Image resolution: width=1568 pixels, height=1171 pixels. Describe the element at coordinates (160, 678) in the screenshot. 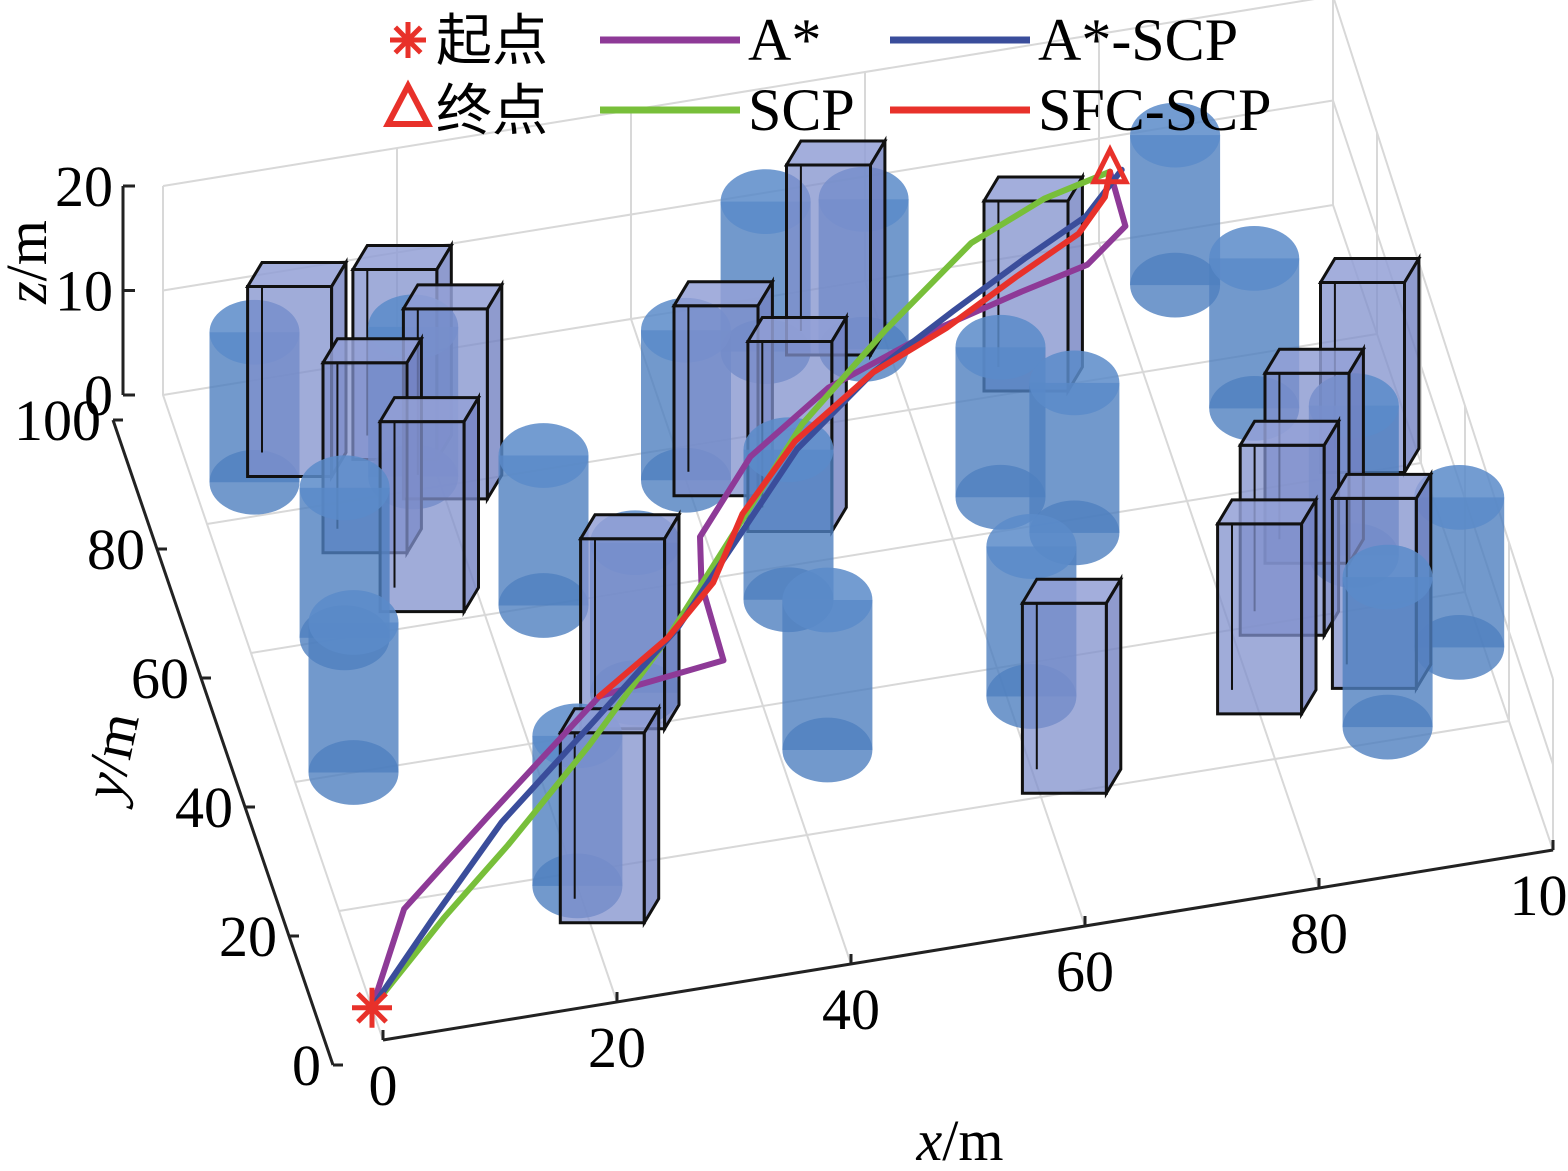

I see `y-tick-label: 60` at that location.